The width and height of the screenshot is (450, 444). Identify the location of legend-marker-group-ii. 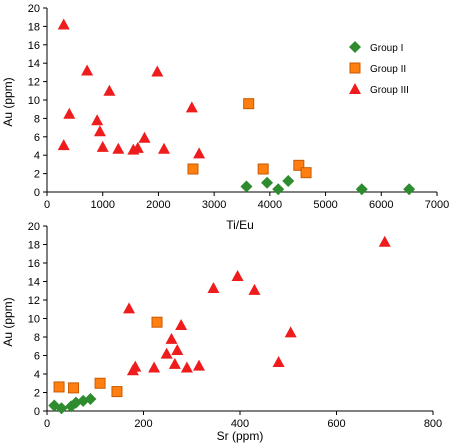
(355, 68).